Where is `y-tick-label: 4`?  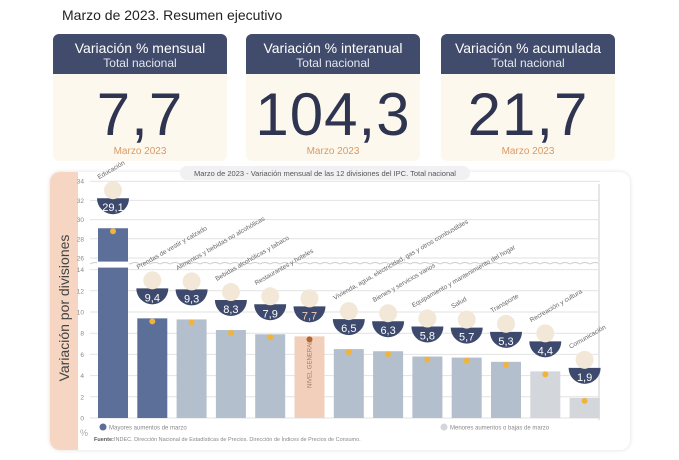
y-tick-label: 4 is located at coordinates (82, 376).